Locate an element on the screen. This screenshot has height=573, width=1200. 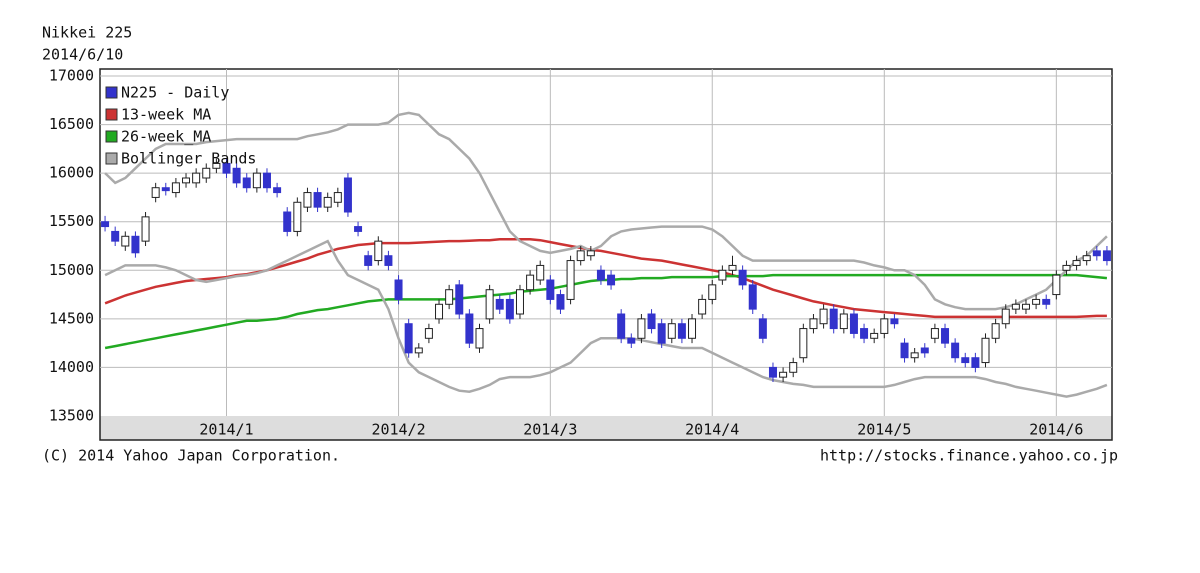
chart-title: Nikkei 225 is located at coordinates (87, 33).